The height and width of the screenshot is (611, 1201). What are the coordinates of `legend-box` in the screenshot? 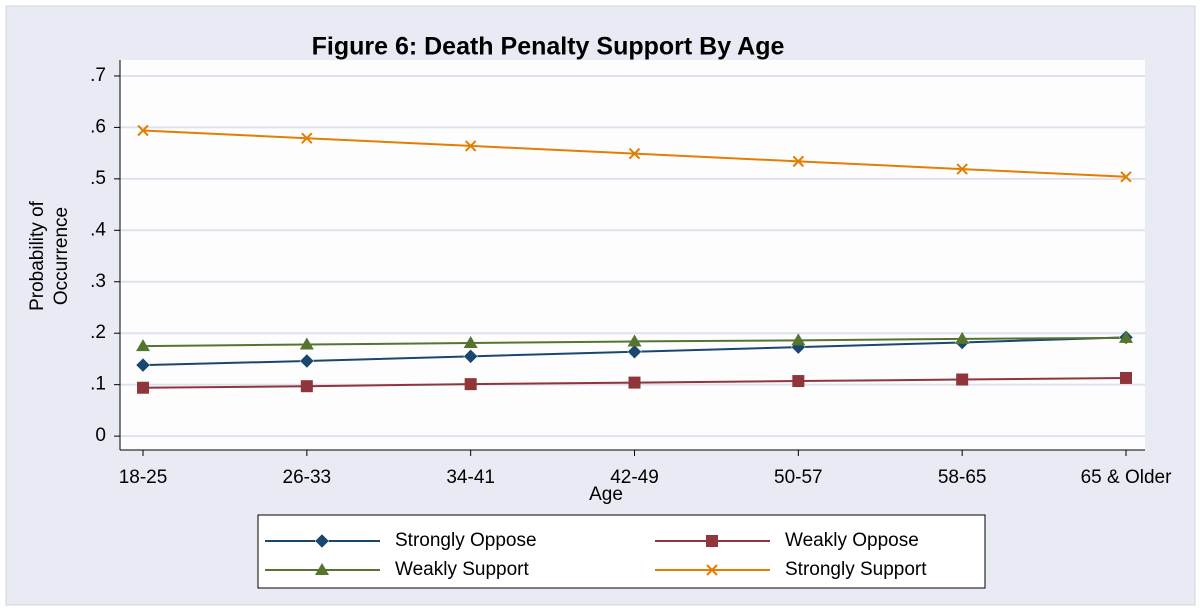 It's located at (621, 551).